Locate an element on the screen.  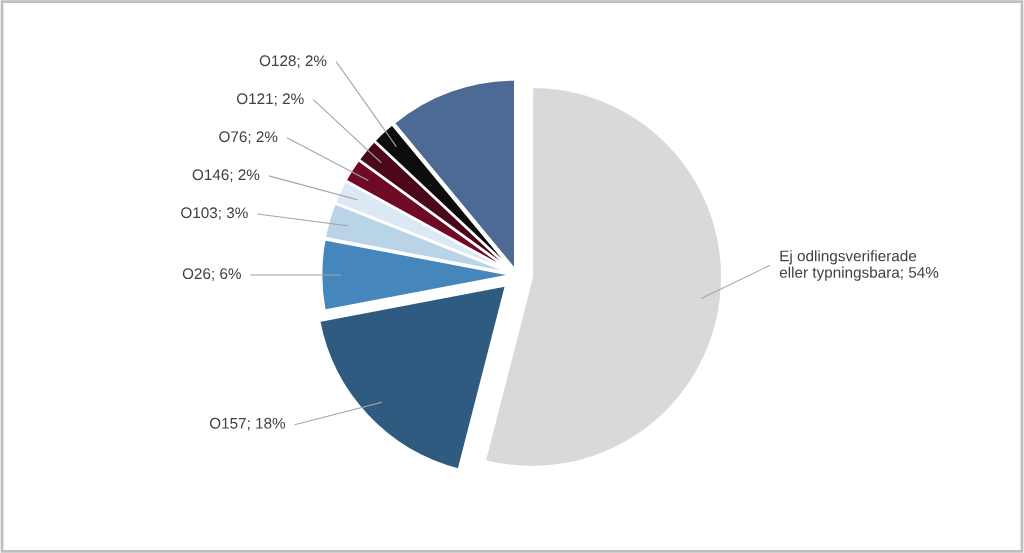
slice-label: Ej odlingsverifierade eller typningsbara; 54% is located at coordinates (859, 265).